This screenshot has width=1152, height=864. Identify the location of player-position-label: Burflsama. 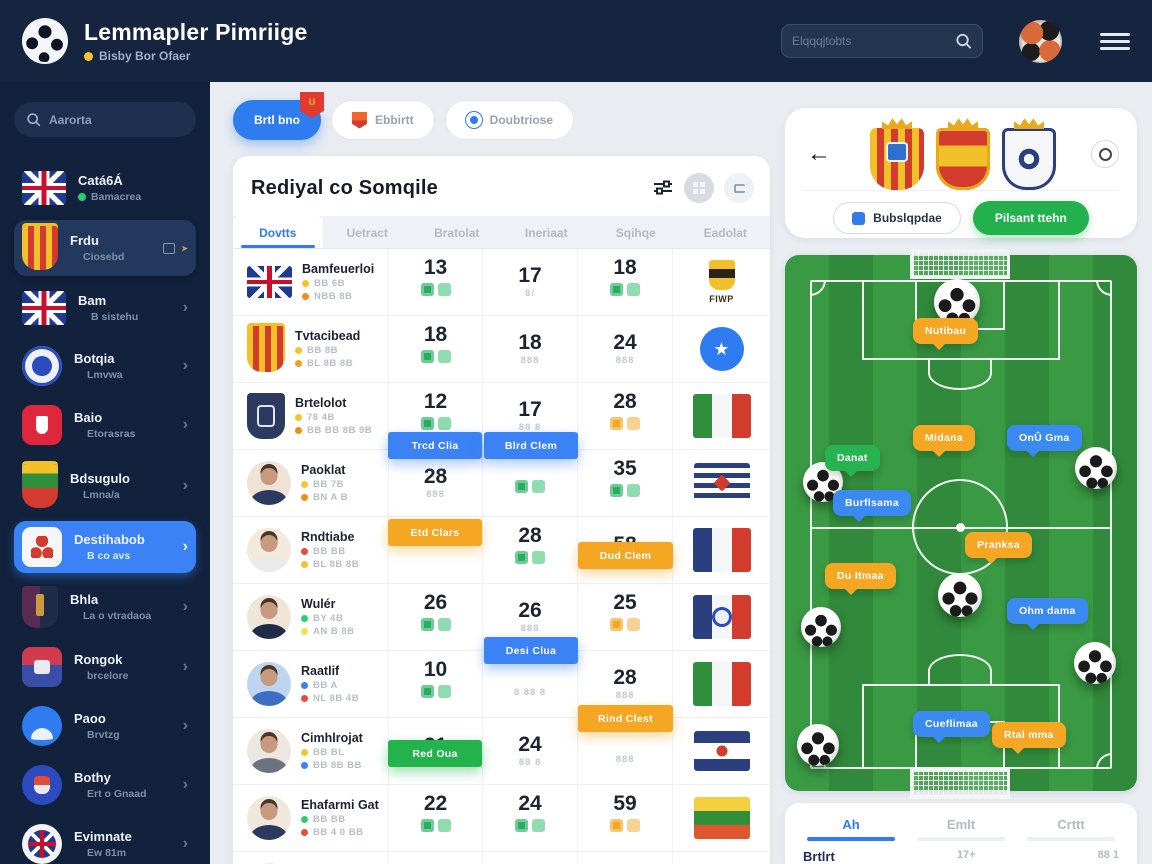
(872, 506).